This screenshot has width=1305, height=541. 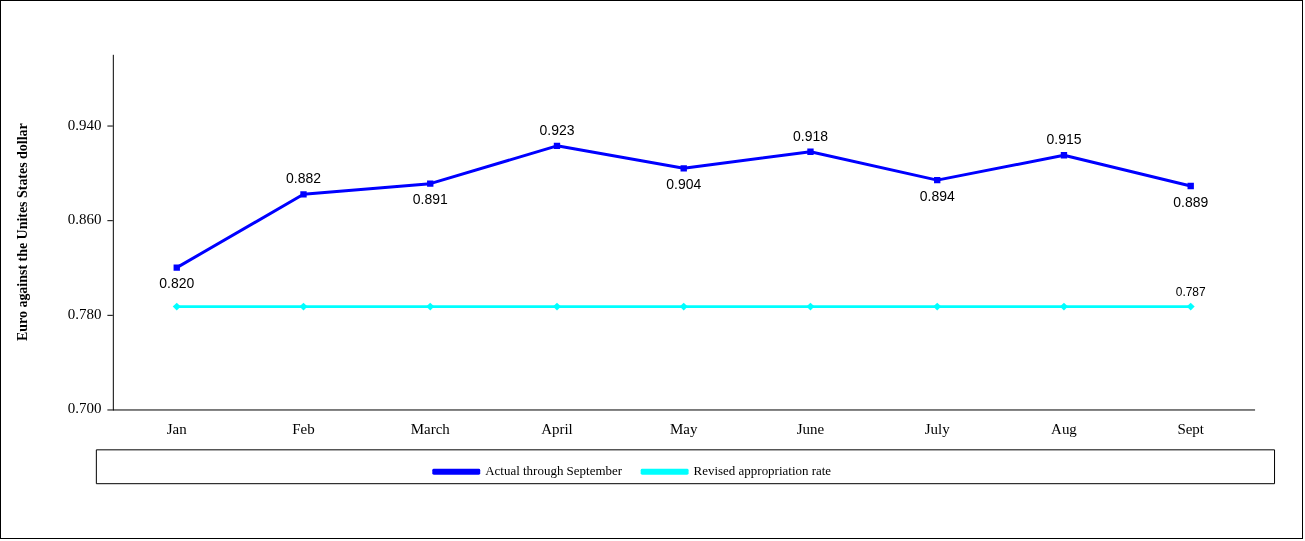 What do you see at coordinates (177, 429) in the screenshot?
I see `x-tick-label: Jan` at bounding box center [177, 429].